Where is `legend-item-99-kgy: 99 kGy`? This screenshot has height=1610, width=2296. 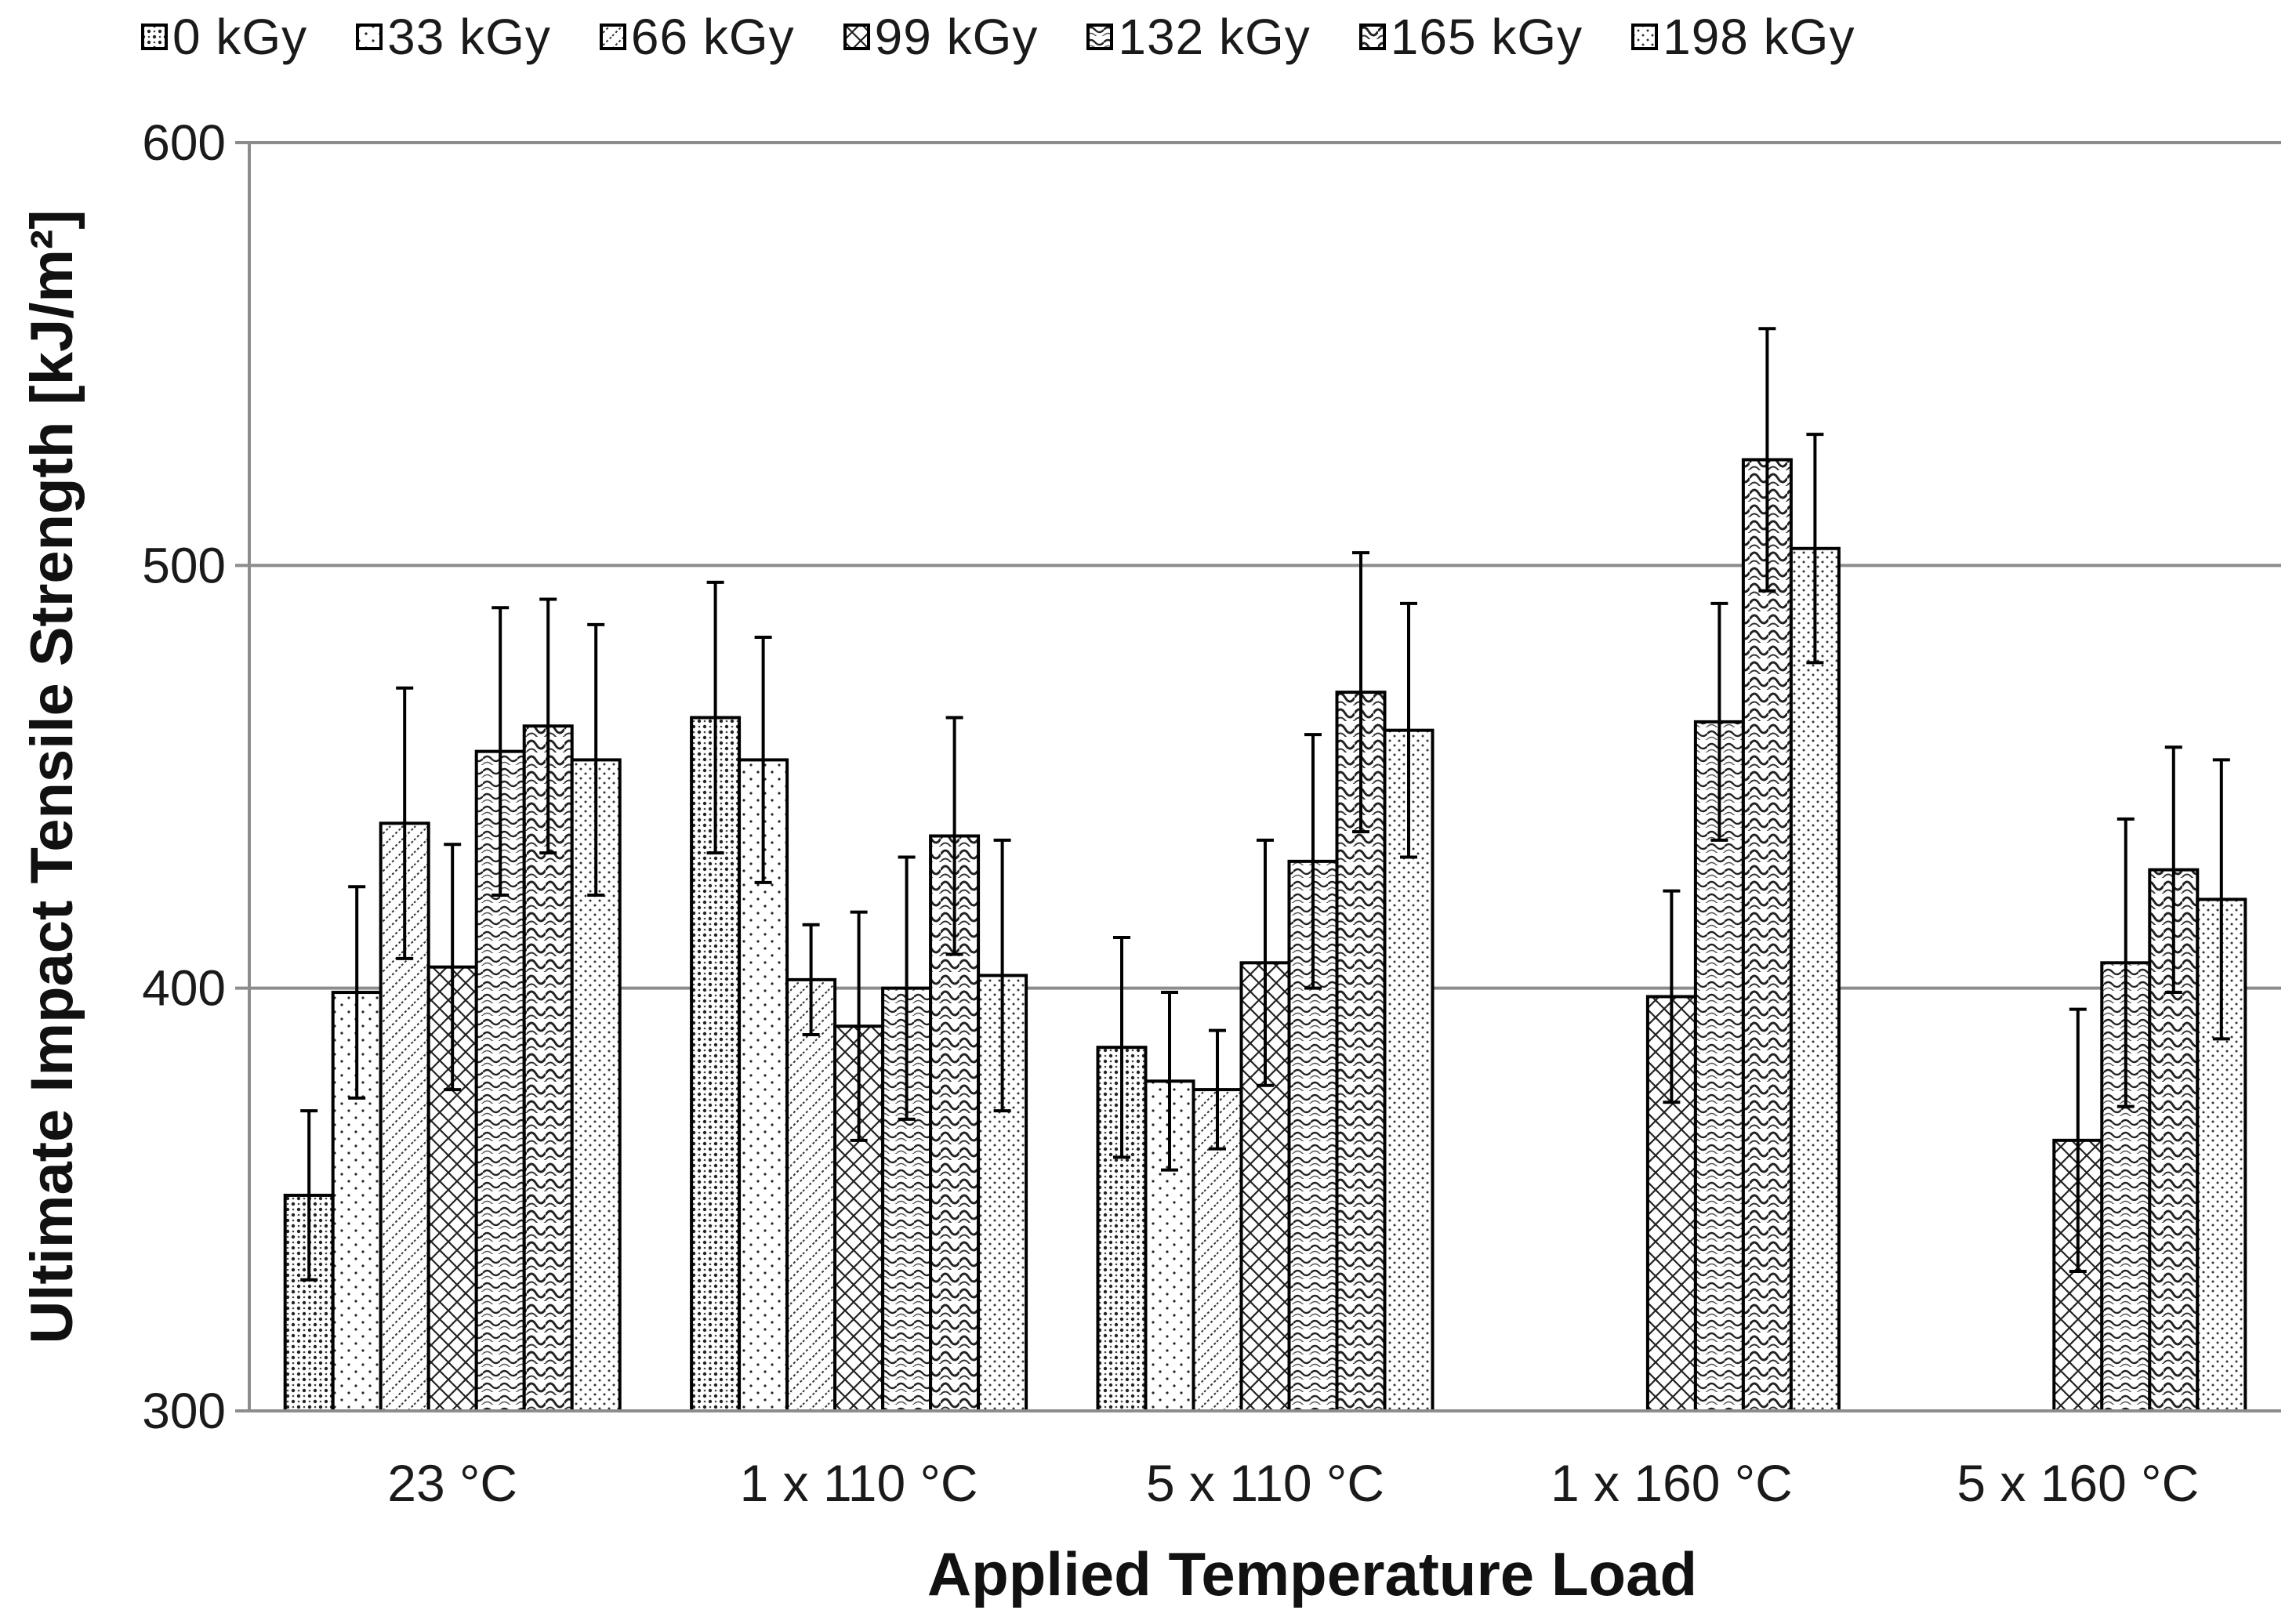 legend-item-99-kgy: 99 kGy is located at coordinates (941, 37).